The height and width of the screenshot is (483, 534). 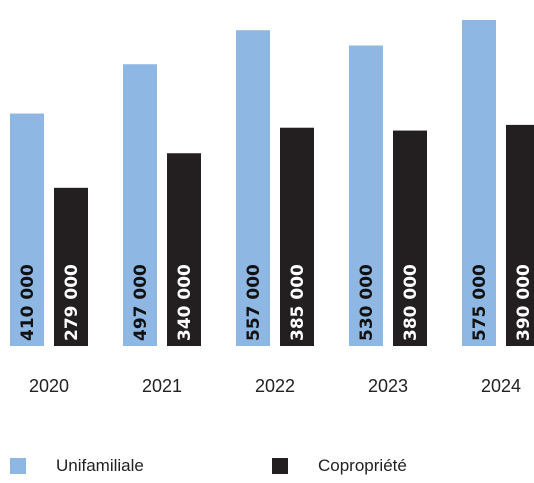 I want to click on bar-label-unifamiliale-2022: 557 000, so click(x=254, y=302).